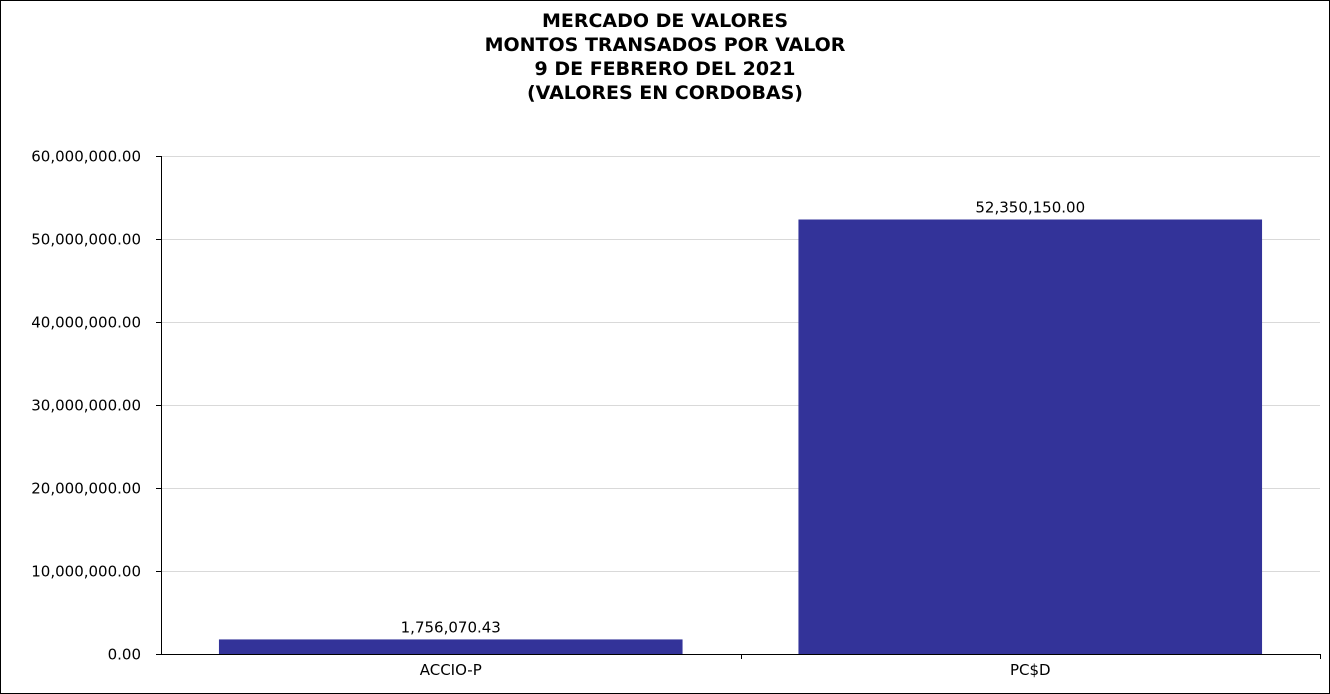 This screenshot has width=1330, height=694. I want to click on y-tick-label: 0.00, so click(124, 655).